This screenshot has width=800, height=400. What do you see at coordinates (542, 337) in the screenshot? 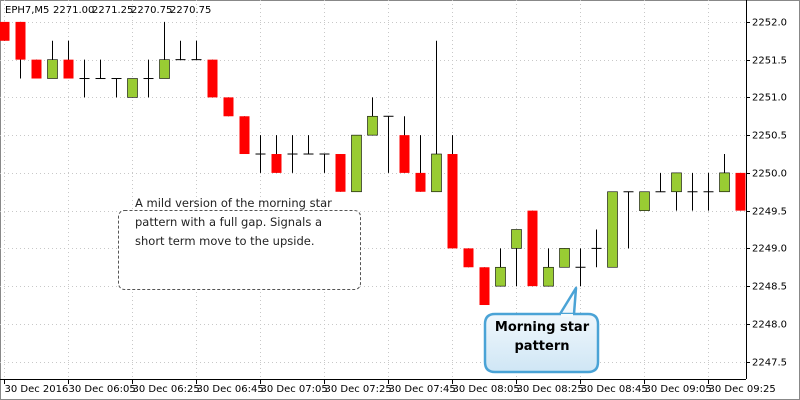
I see `callout-text: Morning star pattern` at bounding box center [542, 337].